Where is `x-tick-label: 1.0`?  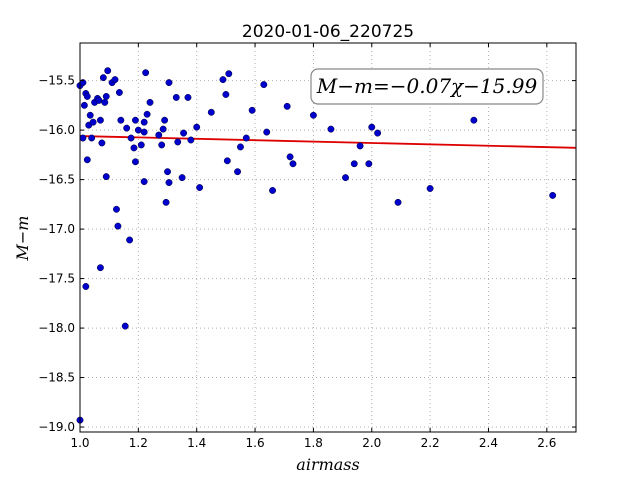
x-tick-label: 1.0 is located at coordinates (79, 443).